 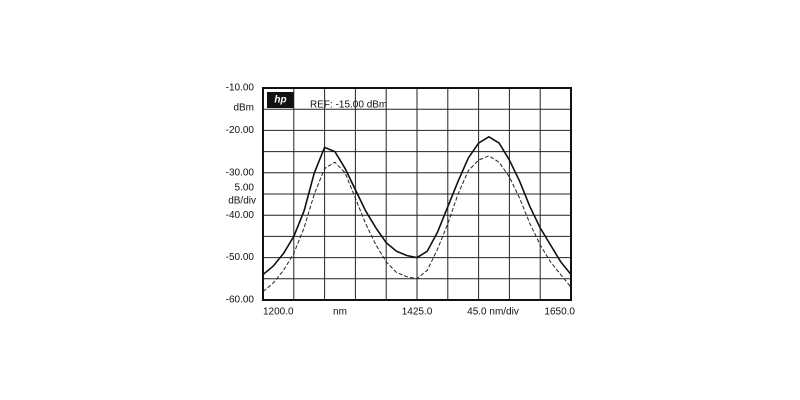 I want to click on y-div-unit: dB/div, so click(x=242, y=201).